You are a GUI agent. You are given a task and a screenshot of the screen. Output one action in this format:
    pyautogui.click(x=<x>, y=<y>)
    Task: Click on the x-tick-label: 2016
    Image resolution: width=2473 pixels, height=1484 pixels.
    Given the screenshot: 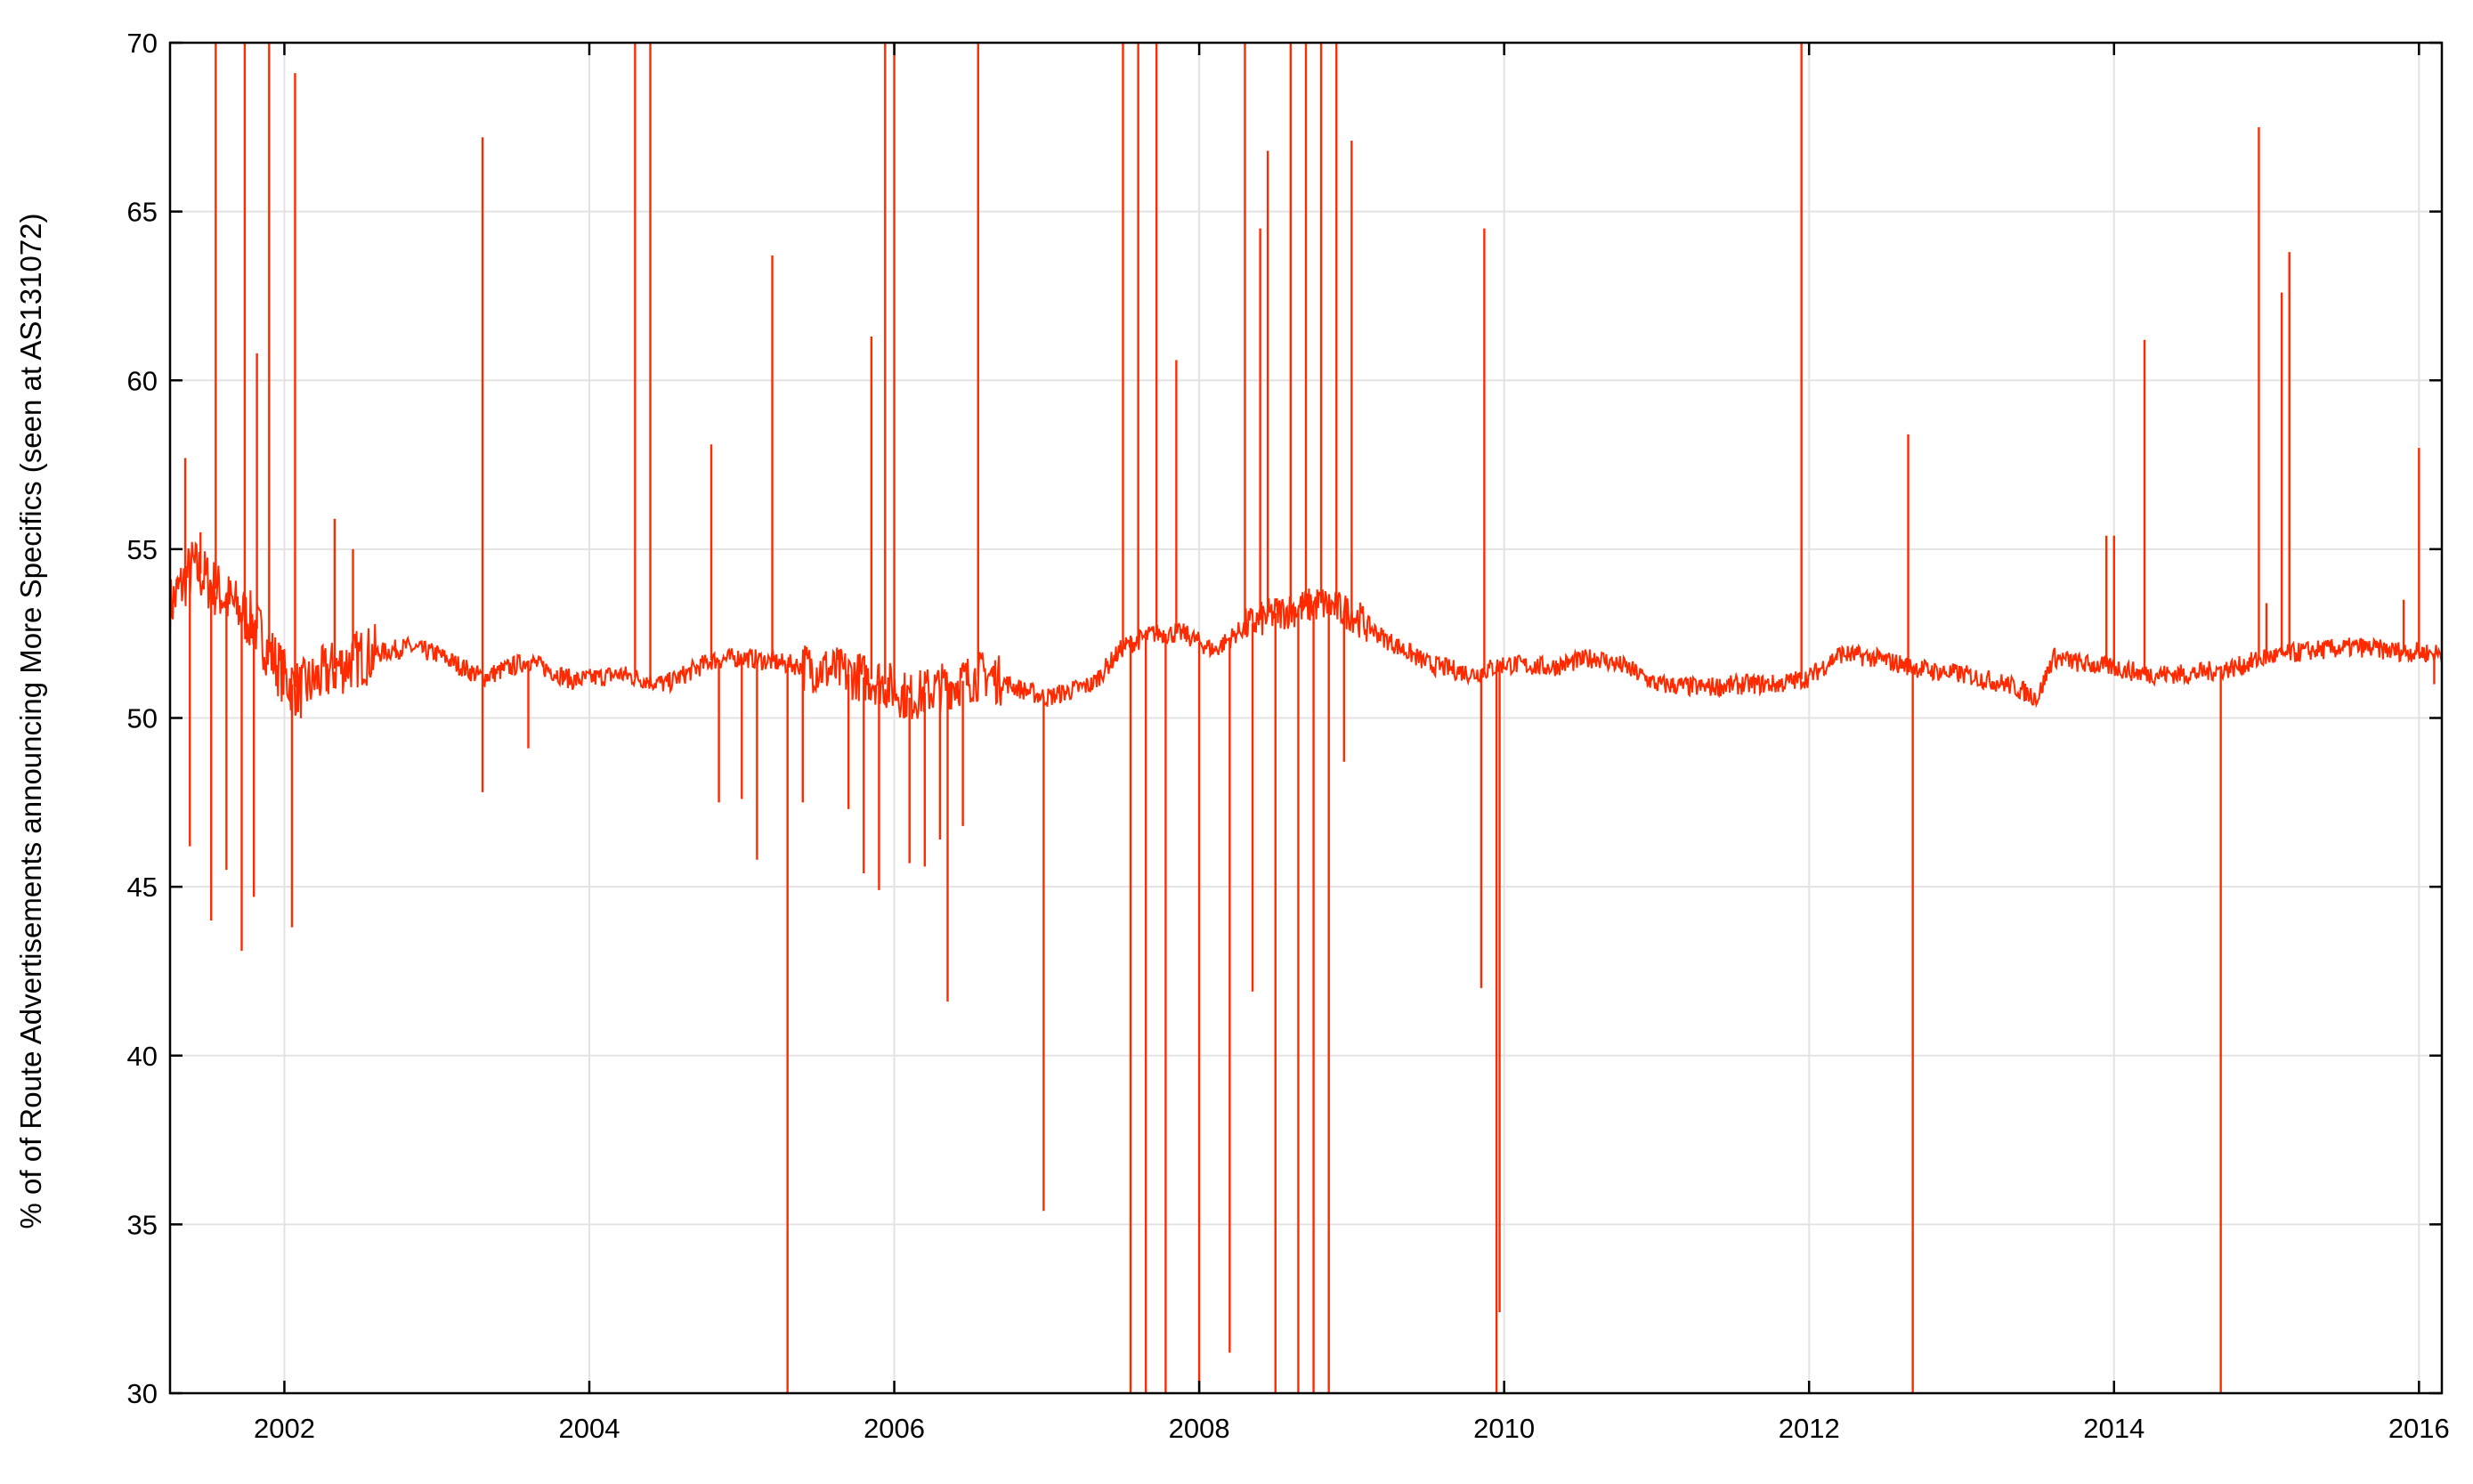 What is the action you would take?
    pyautogui.click(x=2419, y=1428)
    